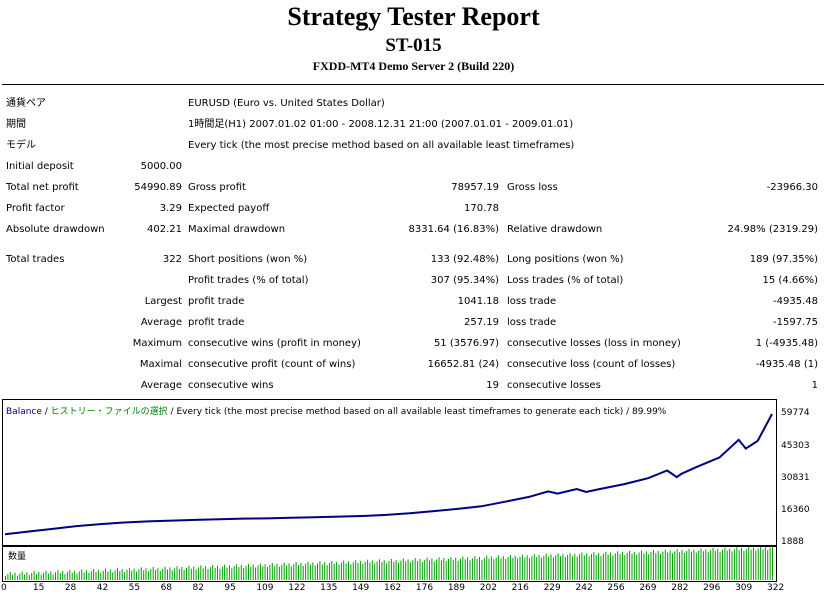  What do you see at coordinates (492, 385) in the screenshot?
I see `avg-consec-wins-value: 19` at bounding box center [492, 385].